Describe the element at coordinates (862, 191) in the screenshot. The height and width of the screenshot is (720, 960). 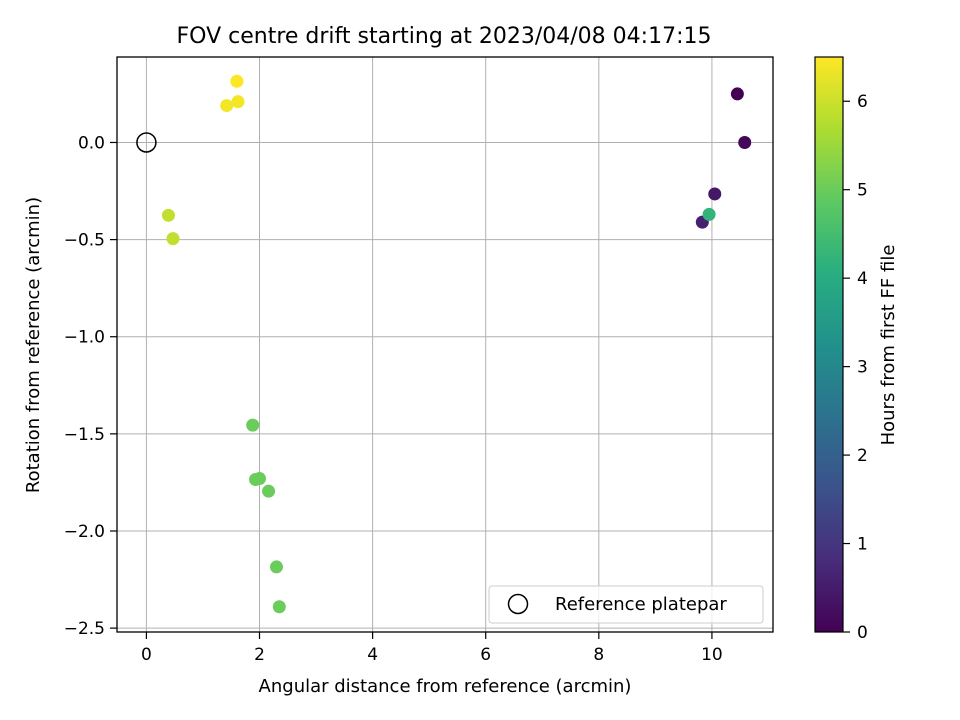
I see `colorbar-tick-label: 5` at that location.